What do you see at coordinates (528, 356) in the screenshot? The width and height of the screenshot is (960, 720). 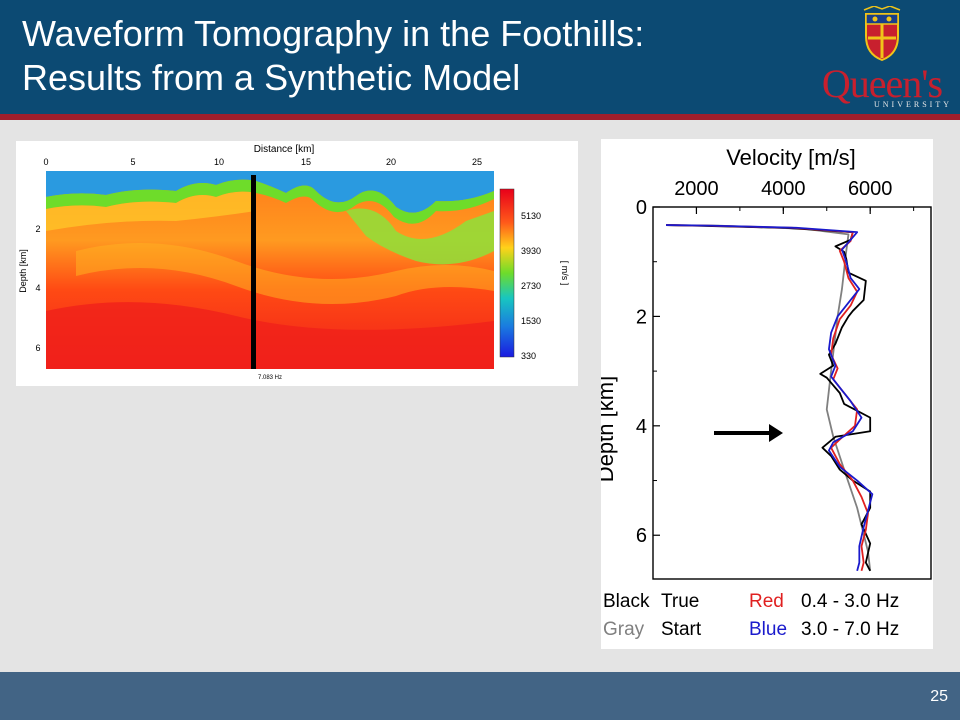 I see `colorbar-tick-330: 330` at bounding box center [528, 356].